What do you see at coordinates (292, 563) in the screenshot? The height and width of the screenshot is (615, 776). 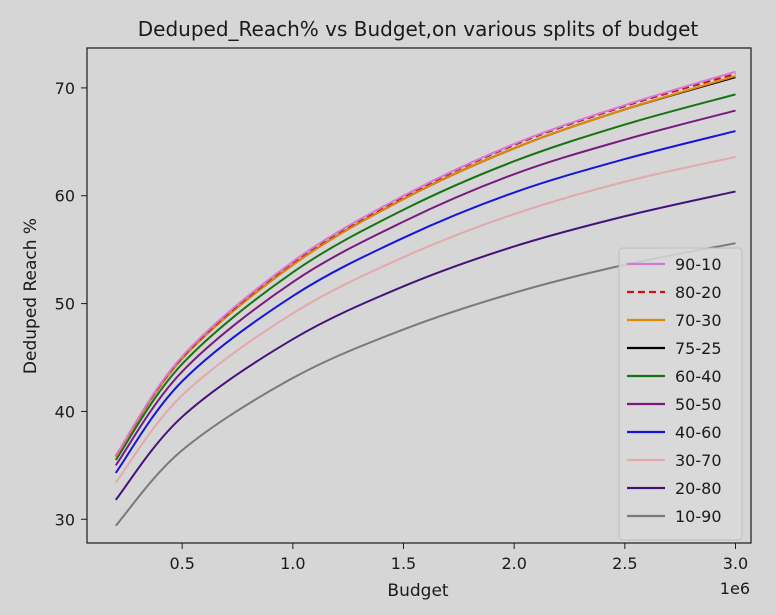 I see `x-tick-label: 1.0` at bounding box center [292, 563].